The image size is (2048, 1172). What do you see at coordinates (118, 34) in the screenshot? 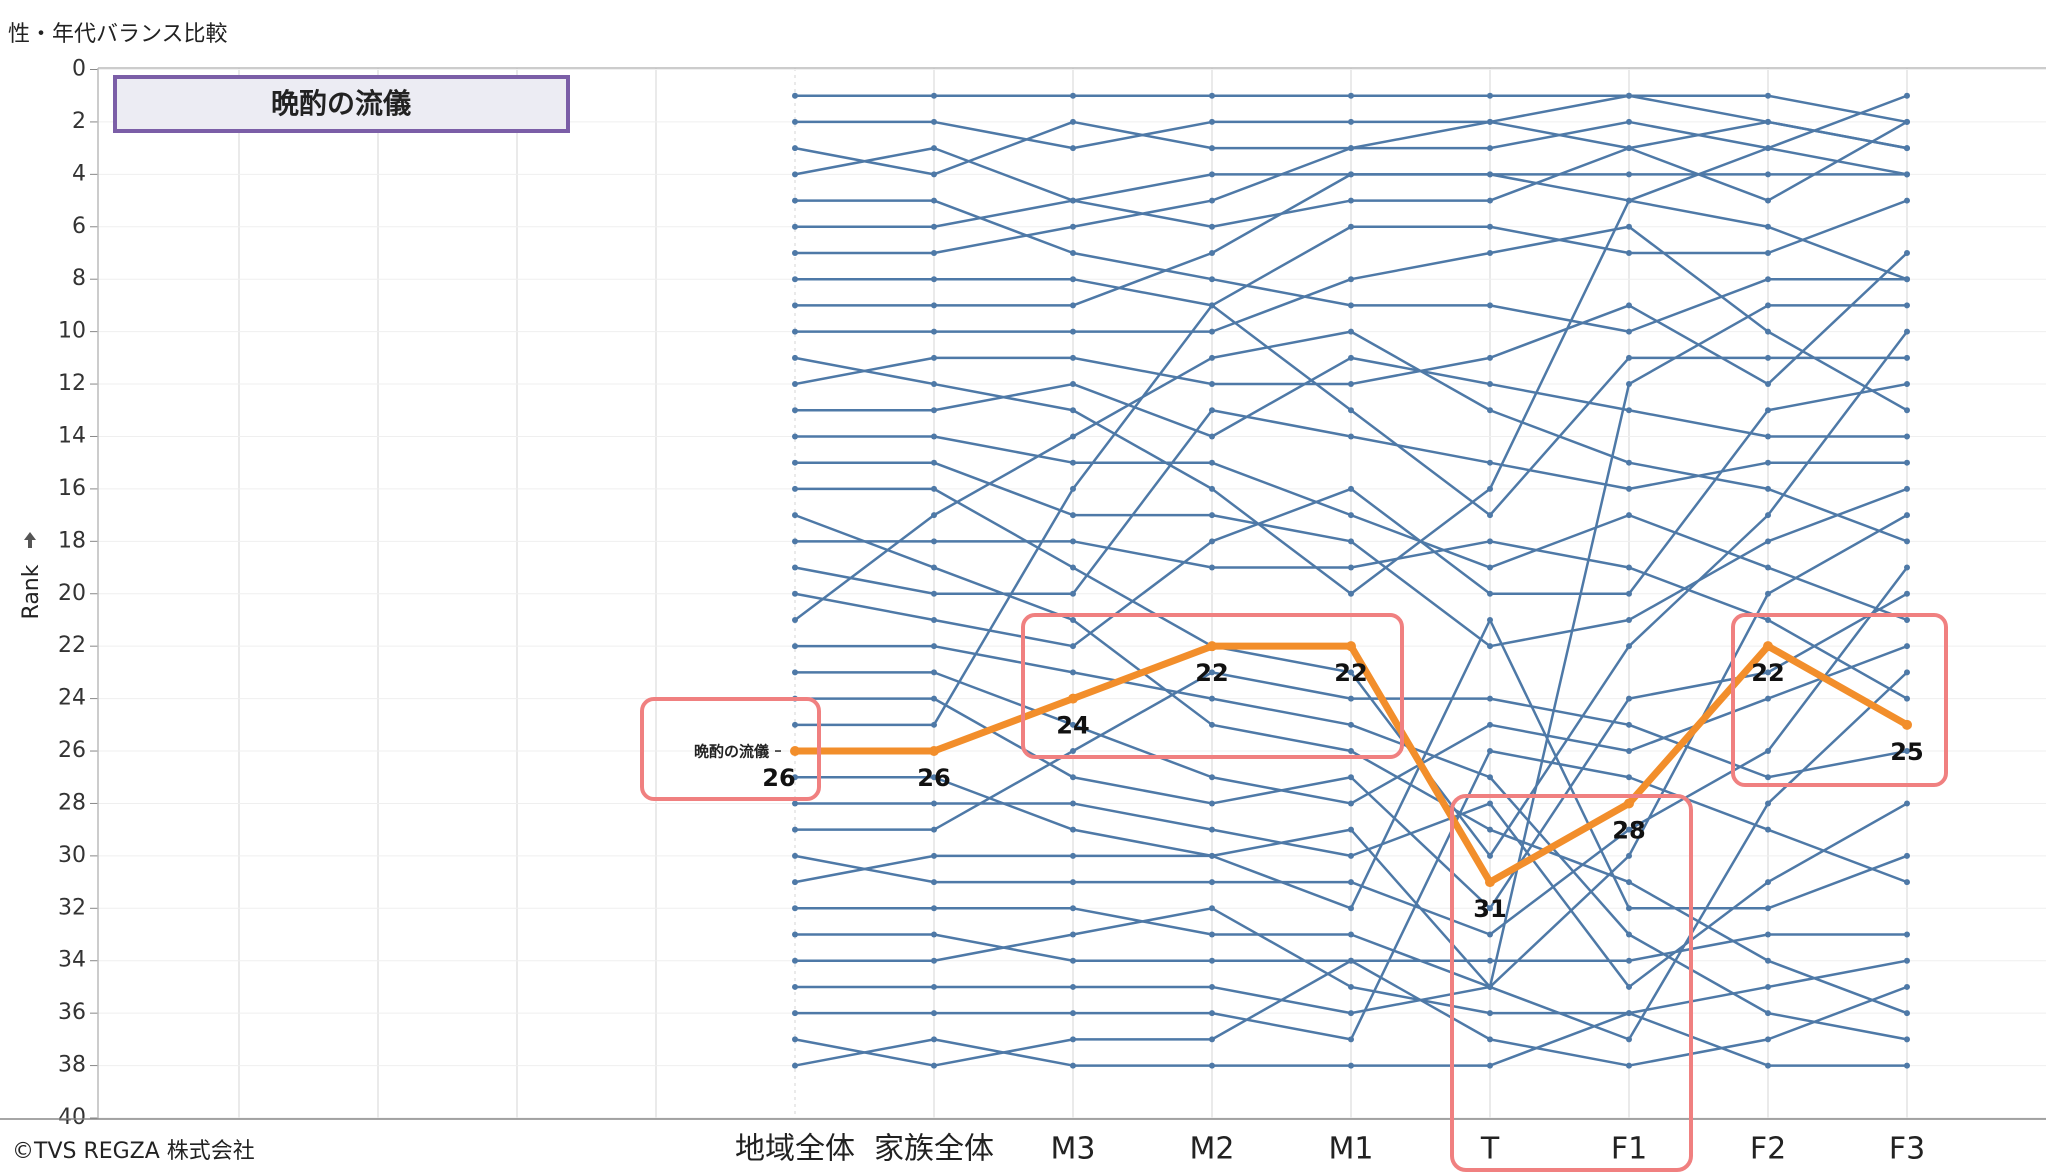
I see `page-title: 性・年代バランス比較` at bounding box center [118, 34].